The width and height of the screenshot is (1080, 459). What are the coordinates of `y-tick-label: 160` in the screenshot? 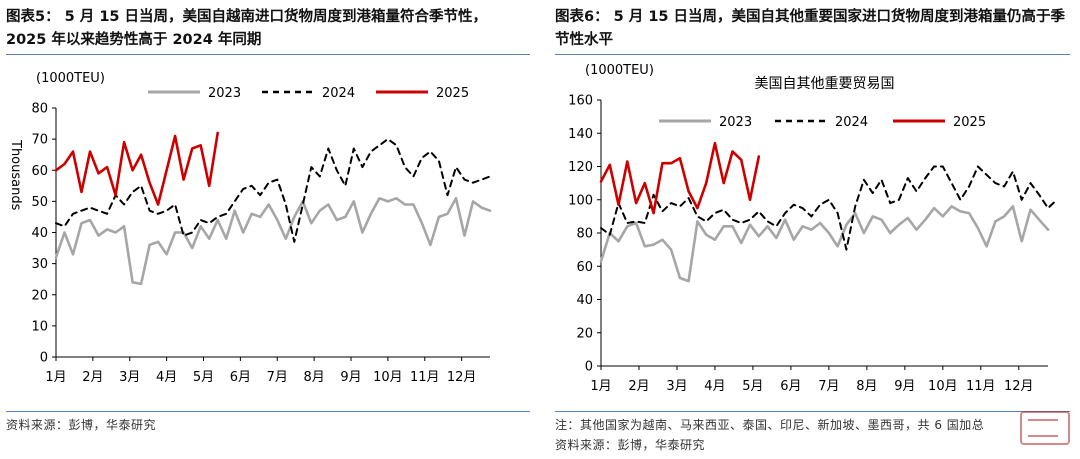 It's located at (580, 101).